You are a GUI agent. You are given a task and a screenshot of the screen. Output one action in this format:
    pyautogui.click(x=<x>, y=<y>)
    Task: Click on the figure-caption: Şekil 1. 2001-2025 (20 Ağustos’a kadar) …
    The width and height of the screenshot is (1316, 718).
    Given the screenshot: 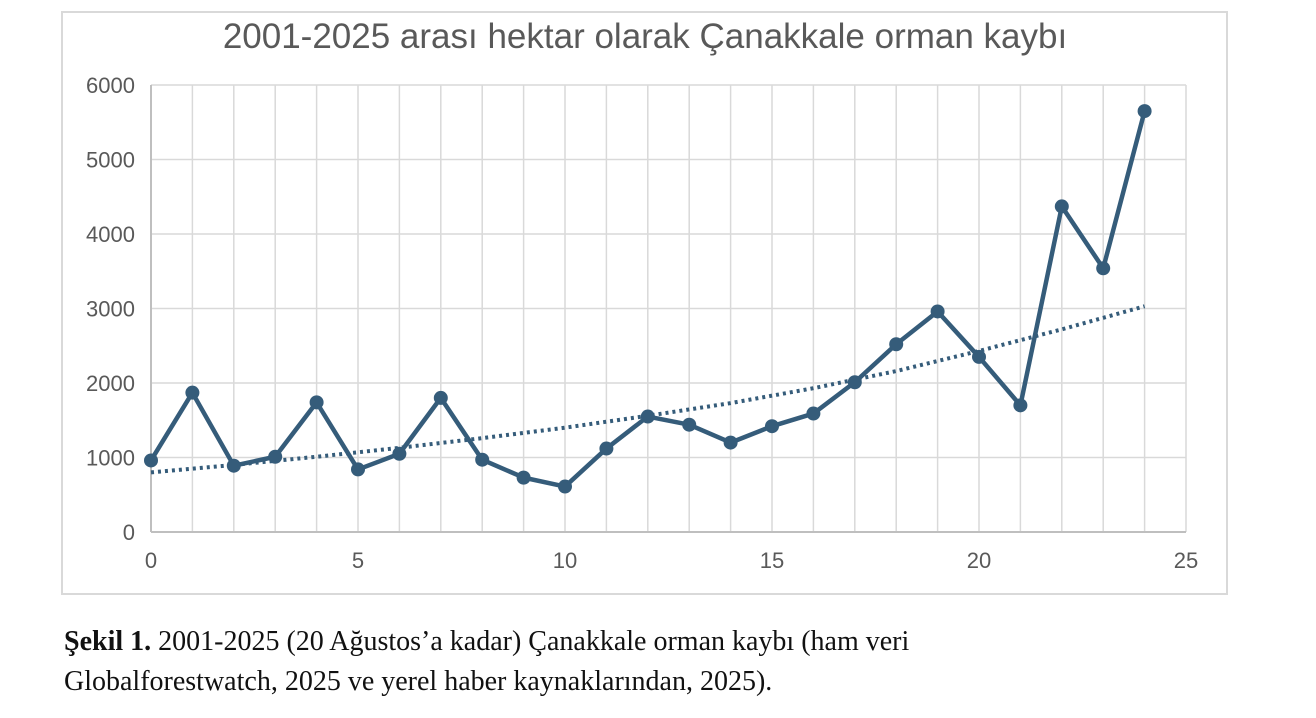 What is the action you would take?
    pyautogui.click(x=664, y=662)
    